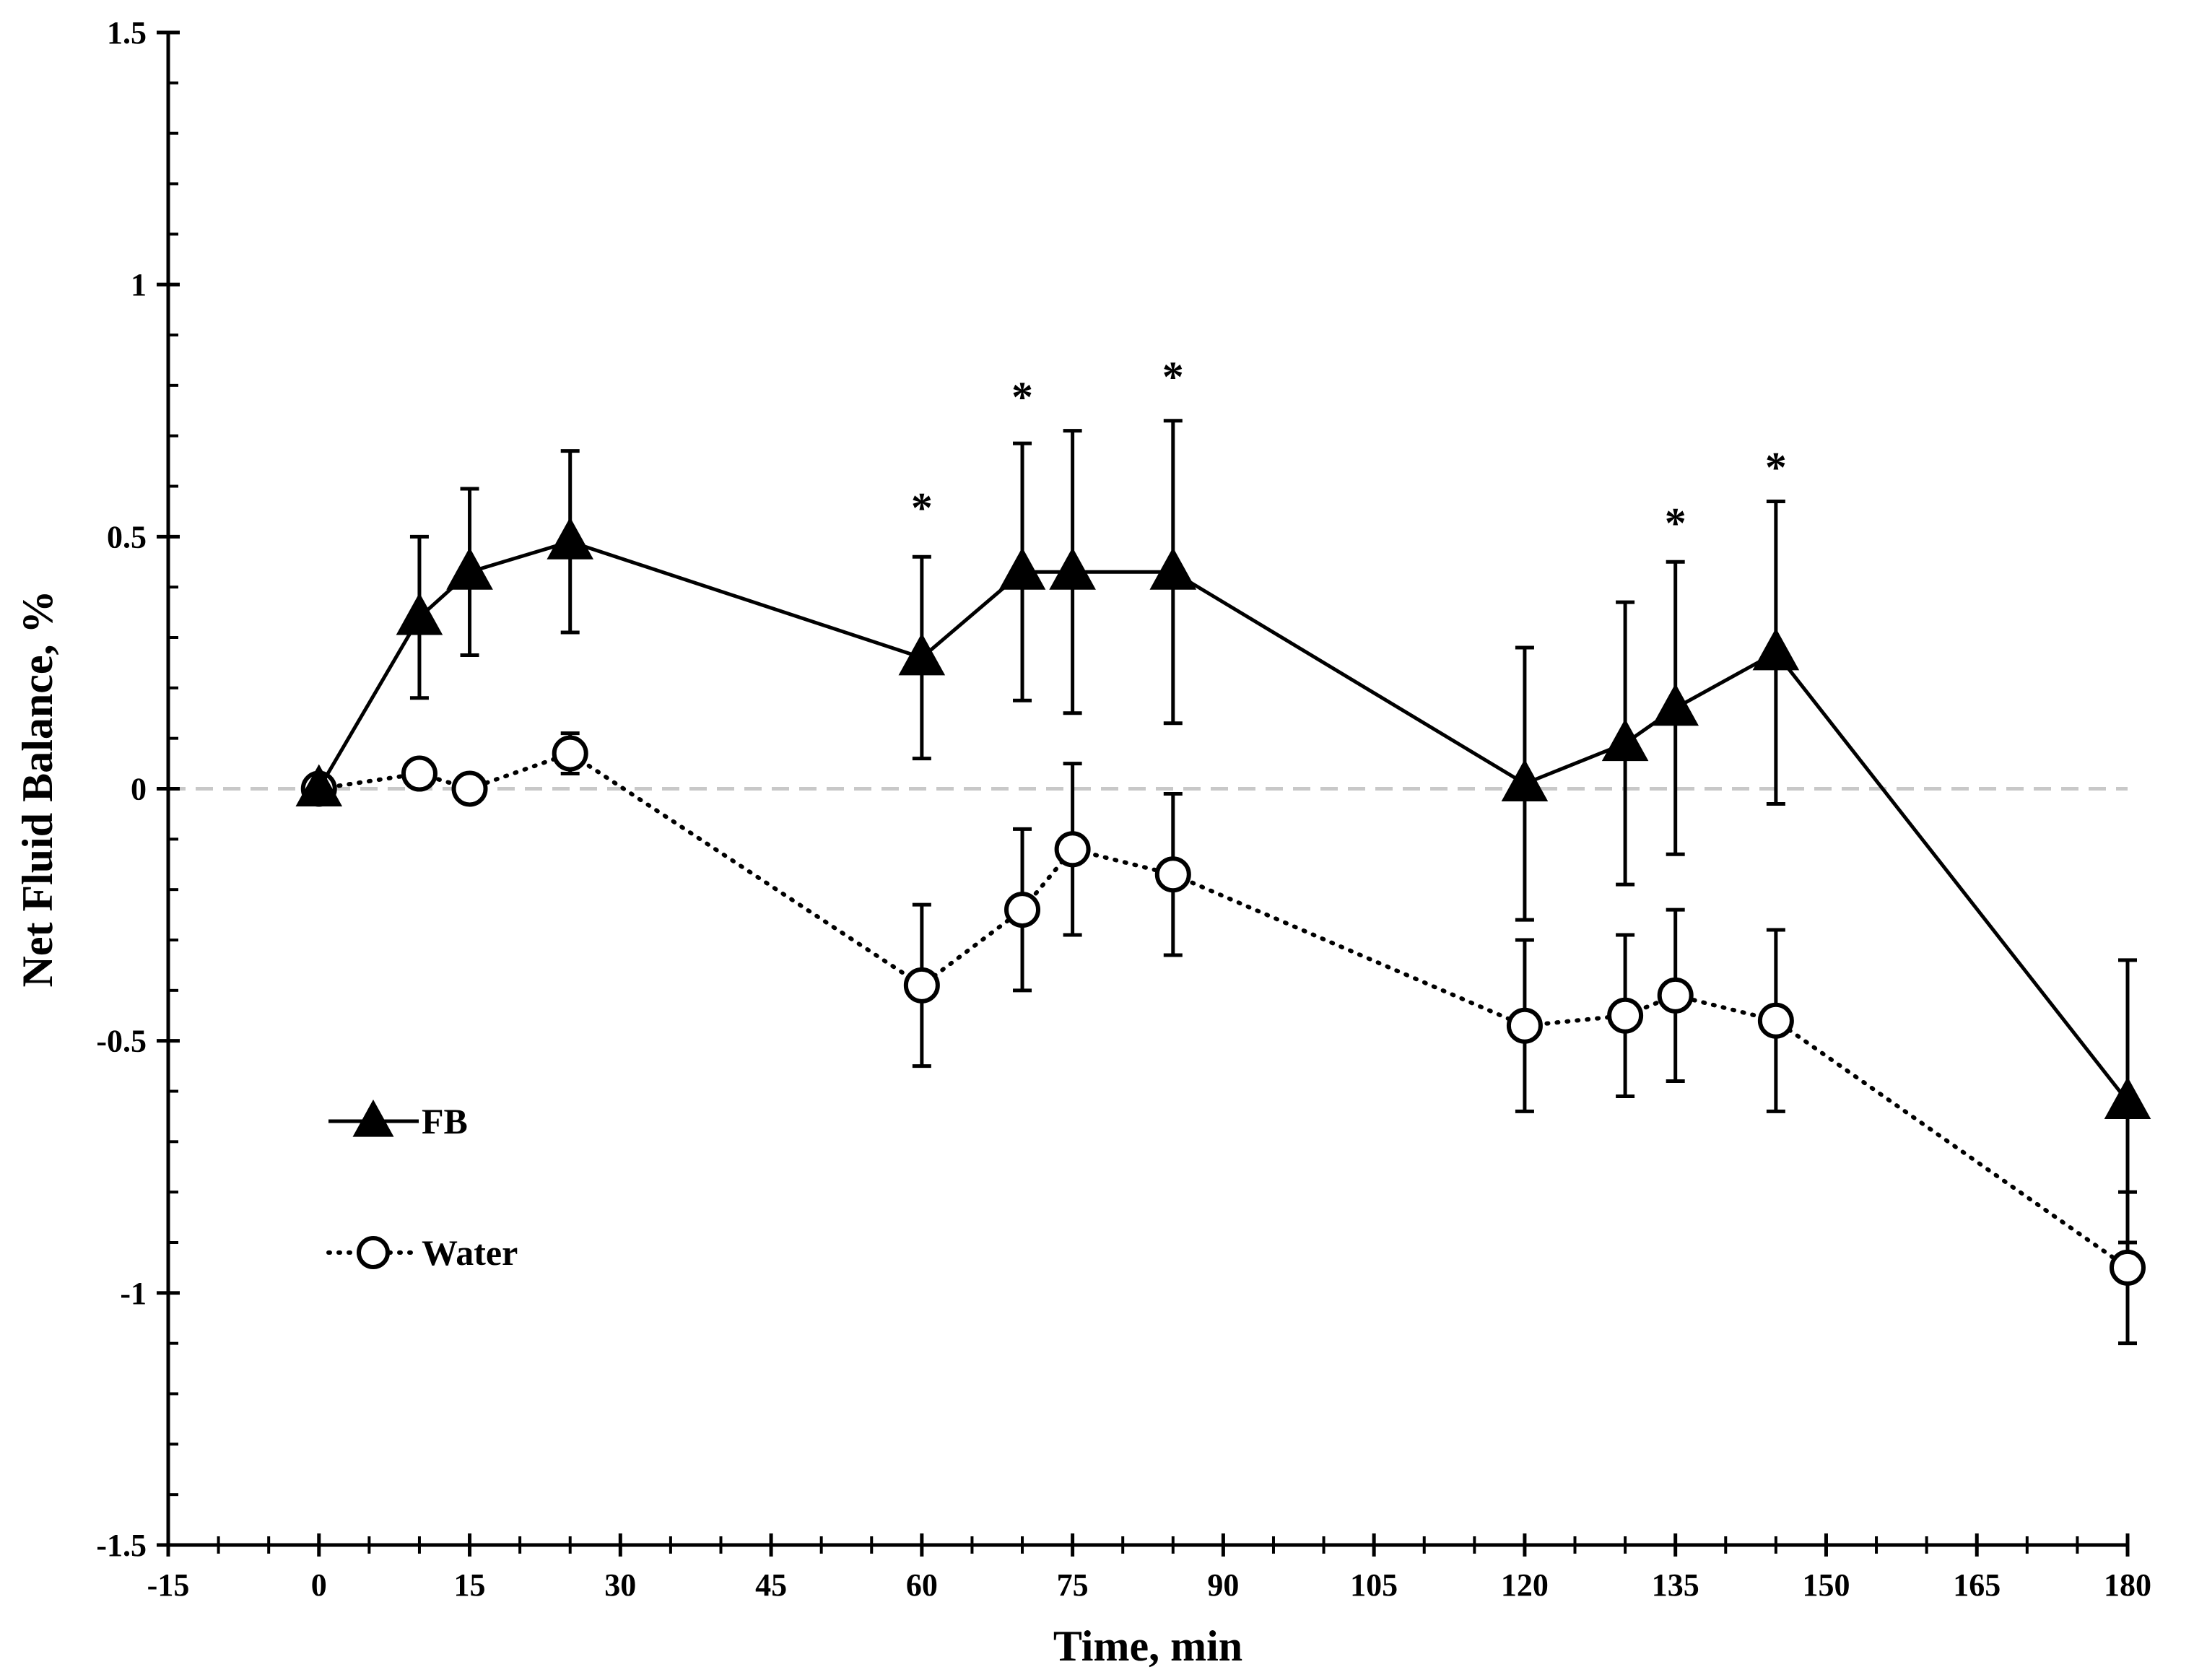 The image size is (2194, 1680). I want to click on y-axis-ticks: -1.5 -1 -0.5 0 0.5 1 1.5, so click(138, 789).